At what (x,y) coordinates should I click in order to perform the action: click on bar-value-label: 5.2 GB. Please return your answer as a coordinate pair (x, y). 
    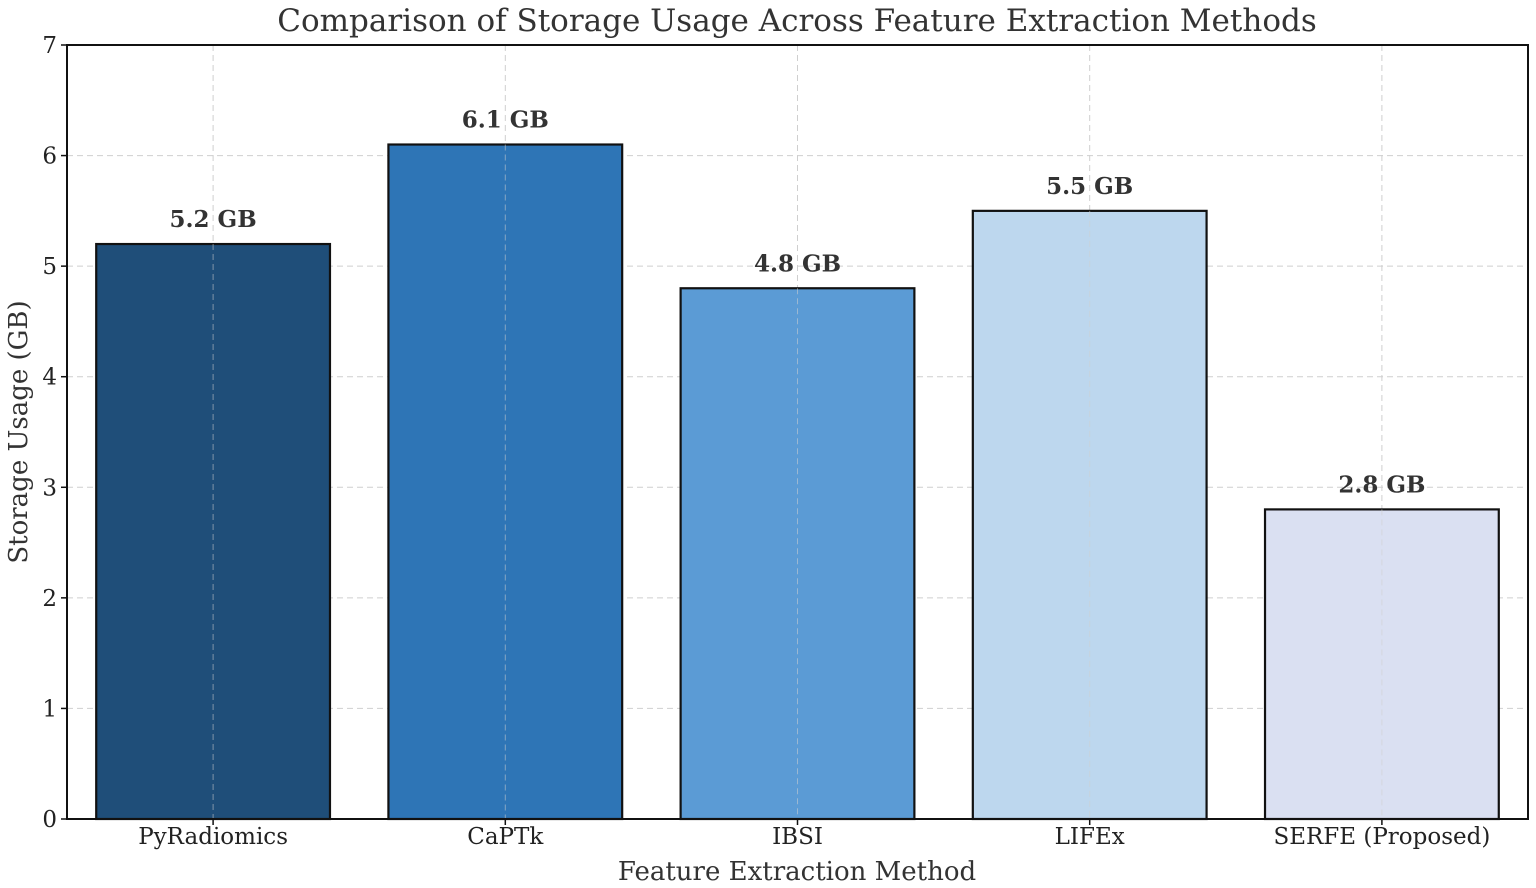
    Looking at the image, I should click on (213, 219).